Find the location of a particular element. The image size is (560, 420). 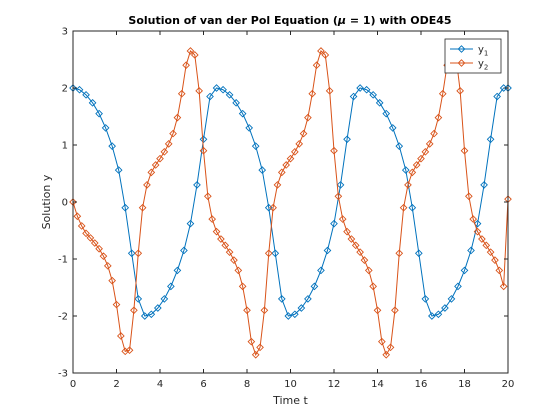

y-axis-label: Solution y is located at coordinates (46, 201).